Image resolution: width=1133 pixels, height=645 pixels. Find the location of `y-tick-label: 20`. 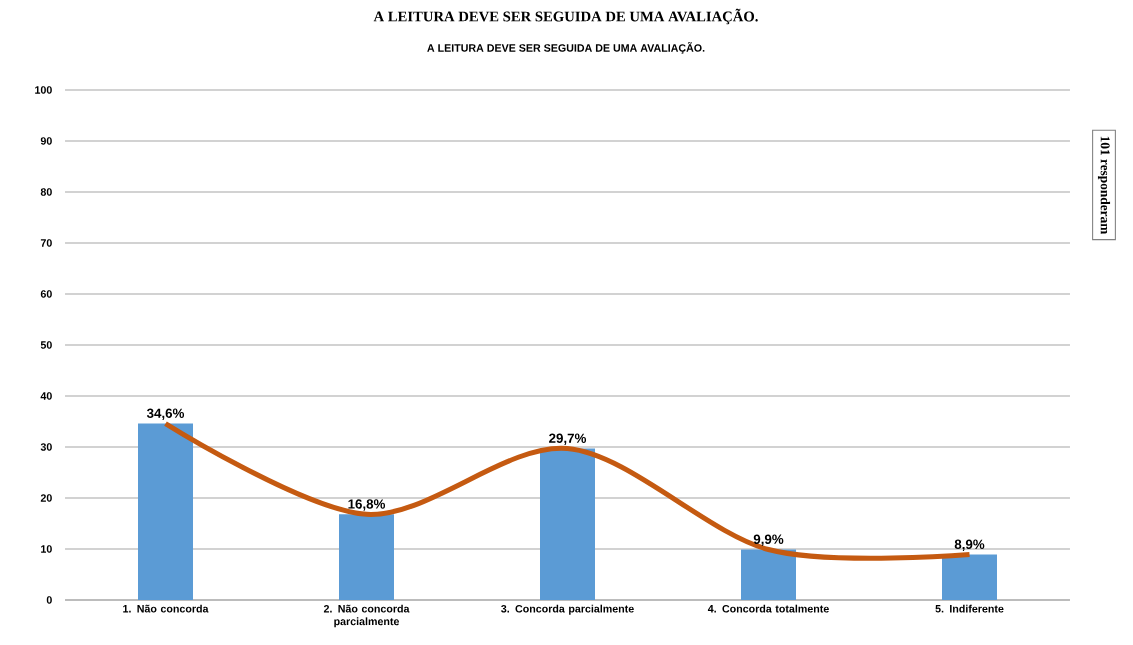

y-tick-label: 20 is located at coordinates (46, 498).